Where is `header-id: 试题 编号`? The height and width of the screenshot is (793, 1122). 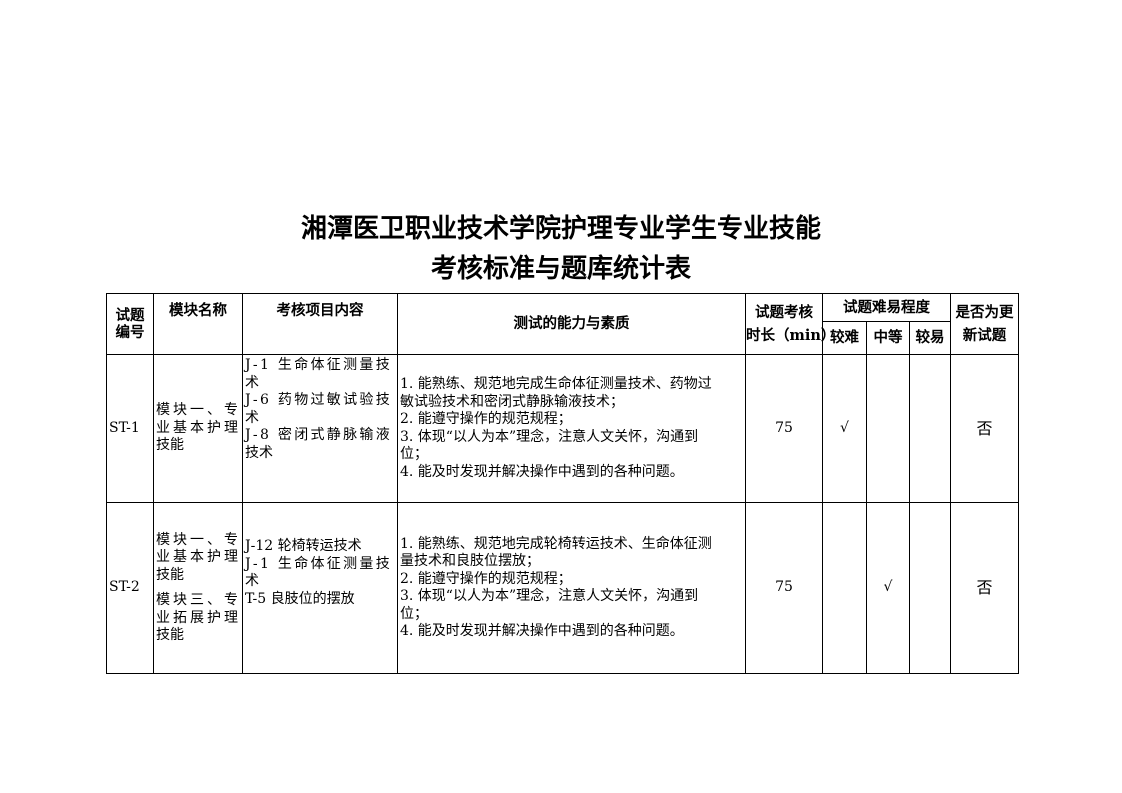 header-id: 试题 编号 is located at coordinates (130, 324).